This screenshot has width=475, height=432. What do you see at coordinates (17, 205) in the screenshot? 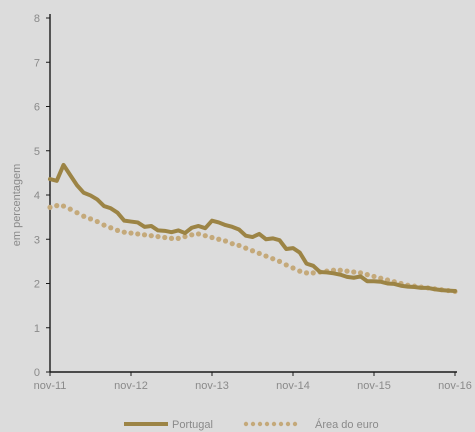
I see `y-axis-title: em percentagem` at bounding box center [17, 205].